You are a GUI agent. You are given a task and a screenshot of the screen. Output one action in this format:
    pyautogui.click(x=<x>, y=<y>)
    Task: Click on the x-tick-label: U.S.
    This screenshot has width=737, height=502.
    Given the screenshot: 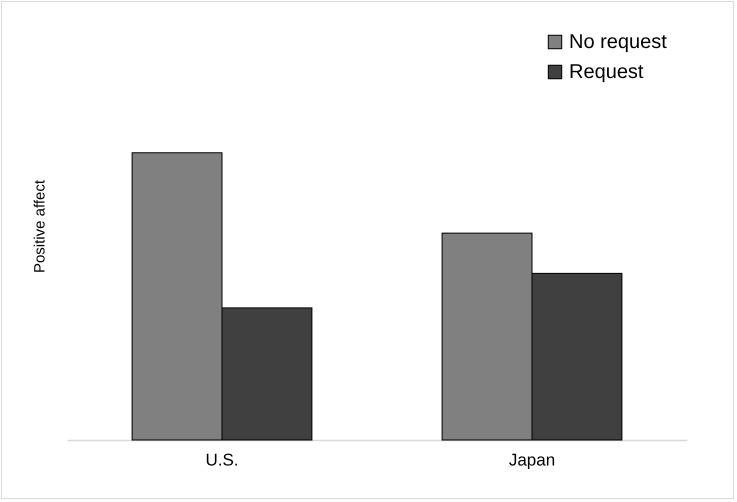 What is the action you would take?
    pyautogui.click(x=222, y=460)
    